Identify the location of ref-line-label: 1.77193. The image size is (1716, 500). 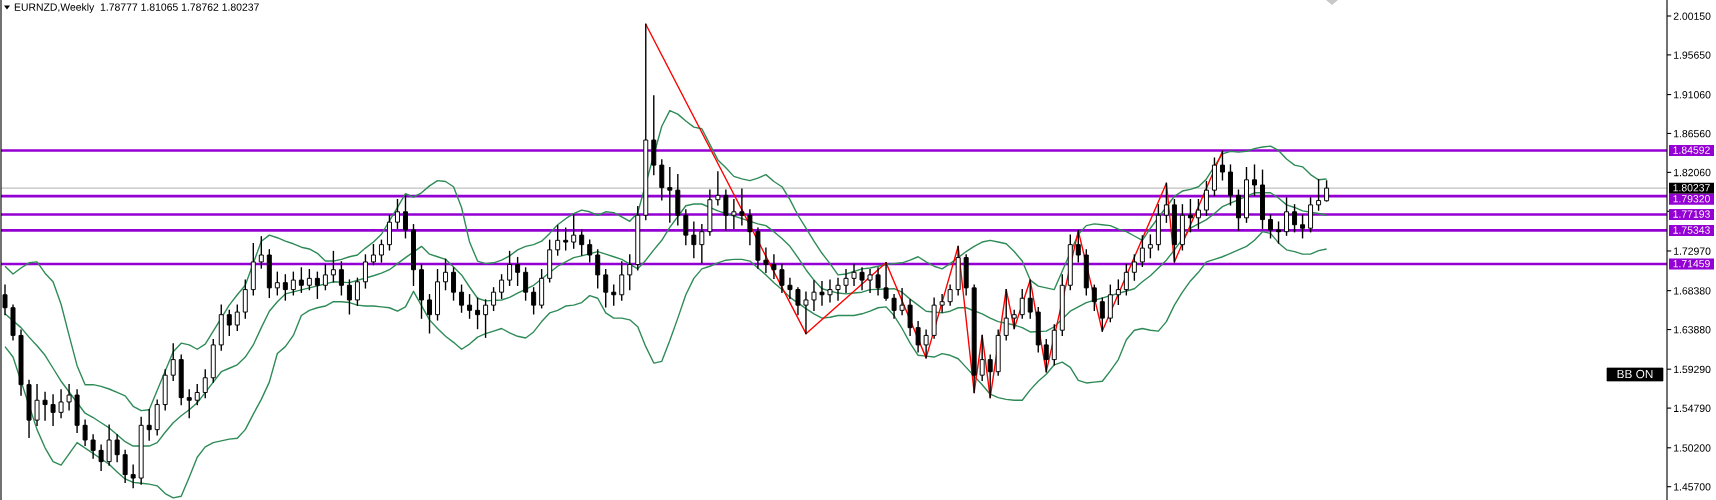
(1691, 214).